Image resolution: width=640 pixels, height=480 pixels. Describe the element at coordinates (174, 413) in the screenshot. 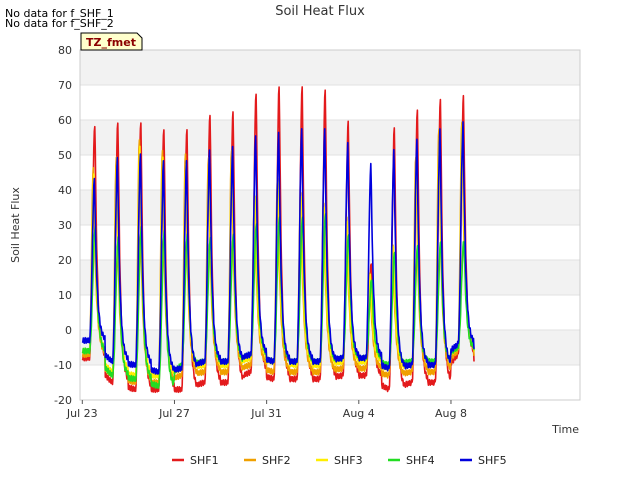

I see `x-tick-label: Jul 27` at that location.